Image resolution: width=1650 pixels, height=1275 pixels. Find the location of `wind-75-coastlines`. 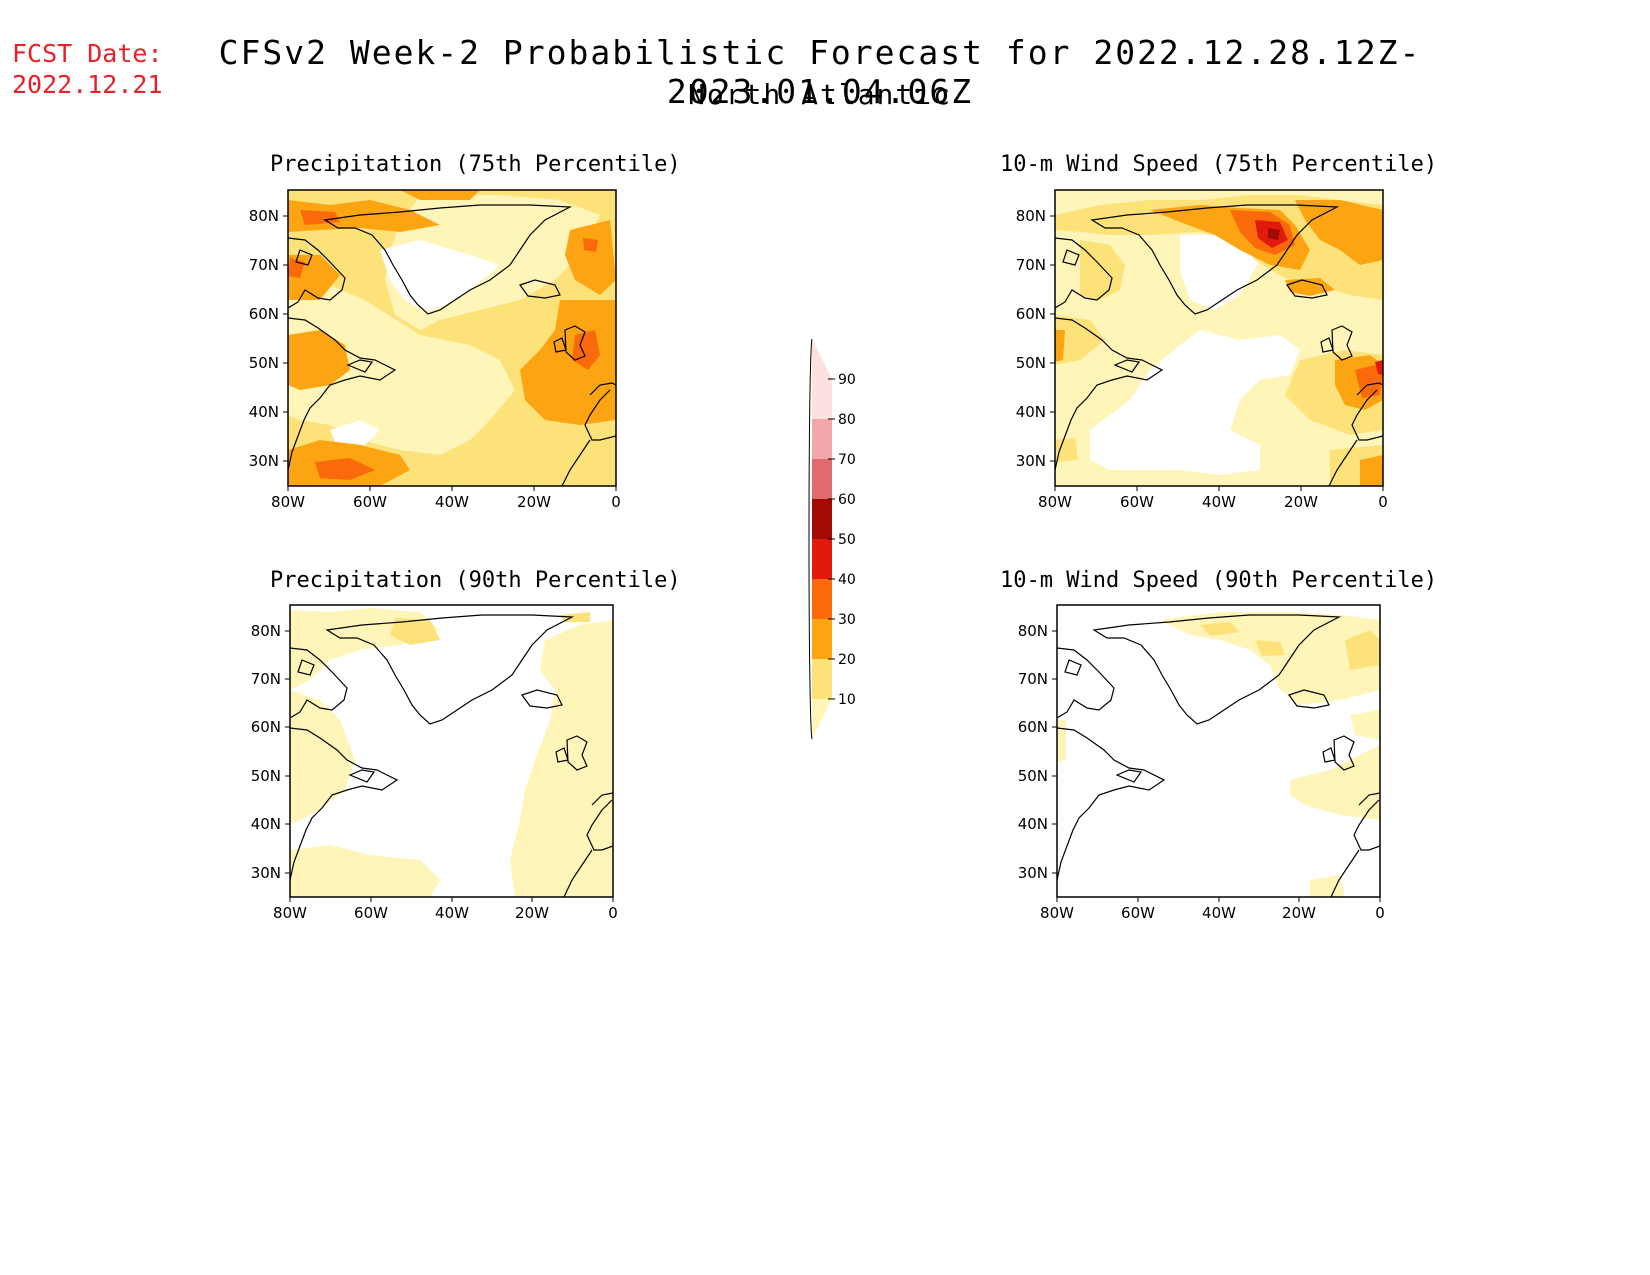

wind-75-coastlines is located at coordinates (1219, 345).